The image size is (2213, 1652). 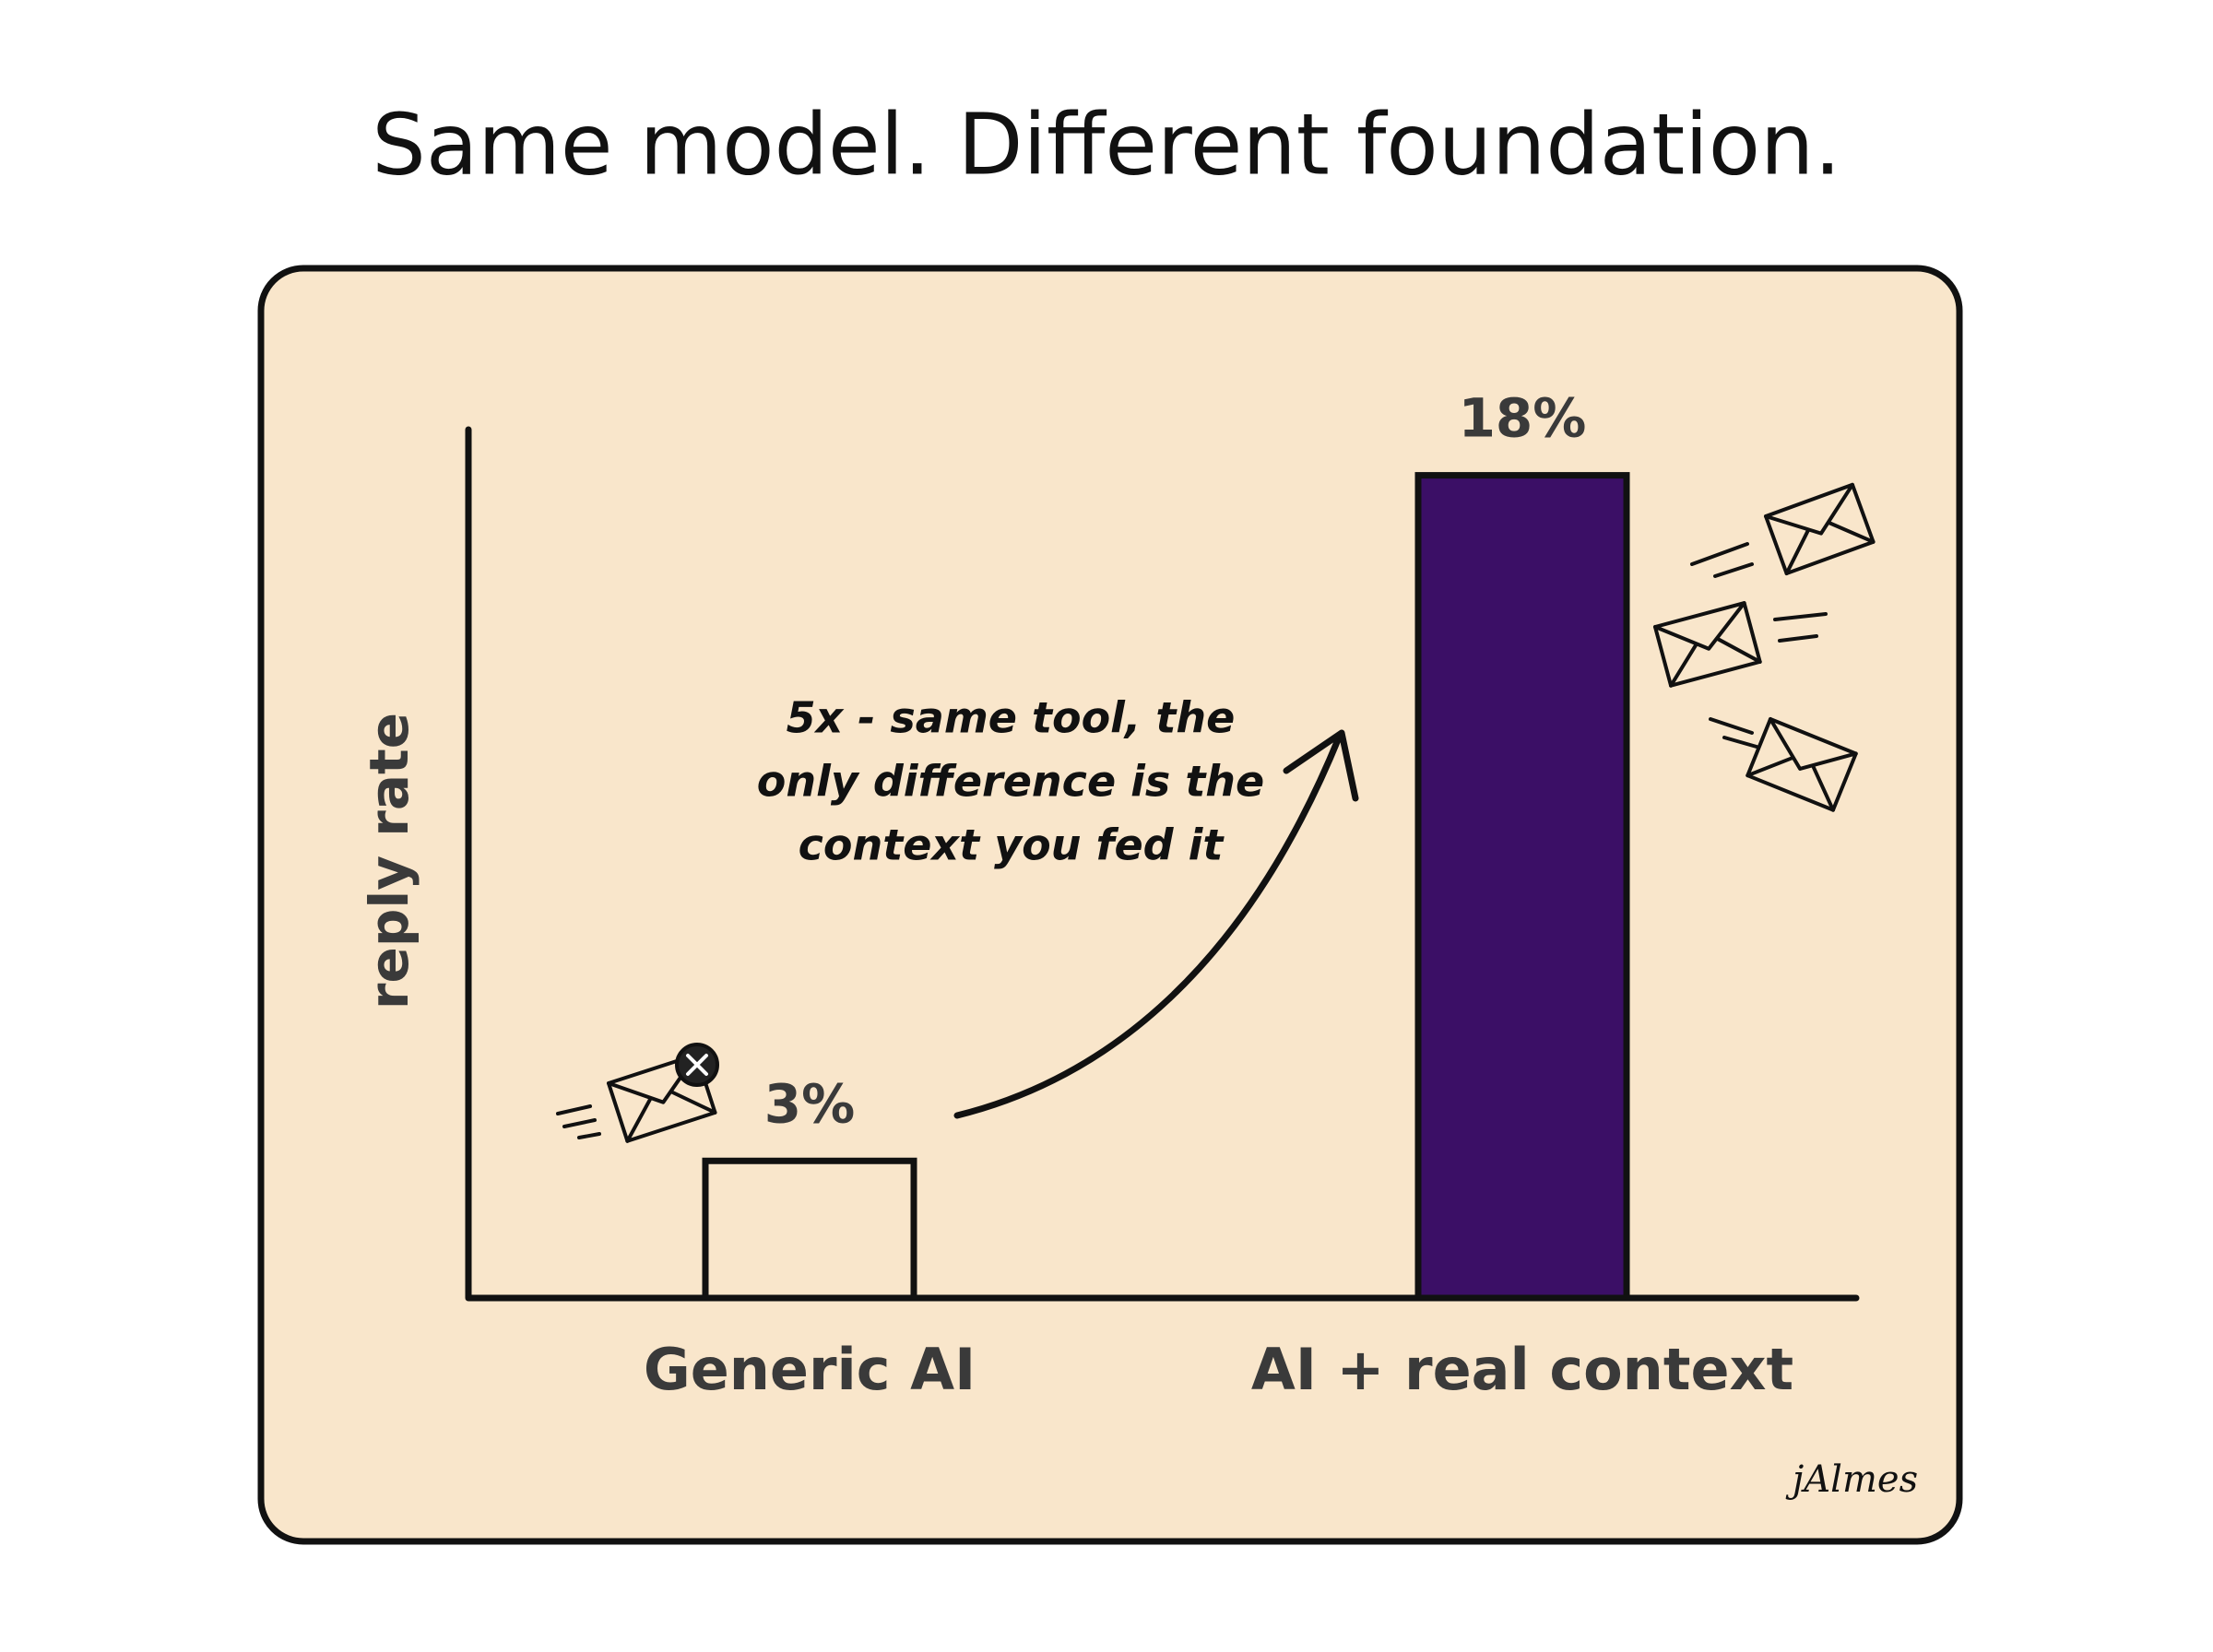 I want to click on arrow, so click(x=1148, y=926).